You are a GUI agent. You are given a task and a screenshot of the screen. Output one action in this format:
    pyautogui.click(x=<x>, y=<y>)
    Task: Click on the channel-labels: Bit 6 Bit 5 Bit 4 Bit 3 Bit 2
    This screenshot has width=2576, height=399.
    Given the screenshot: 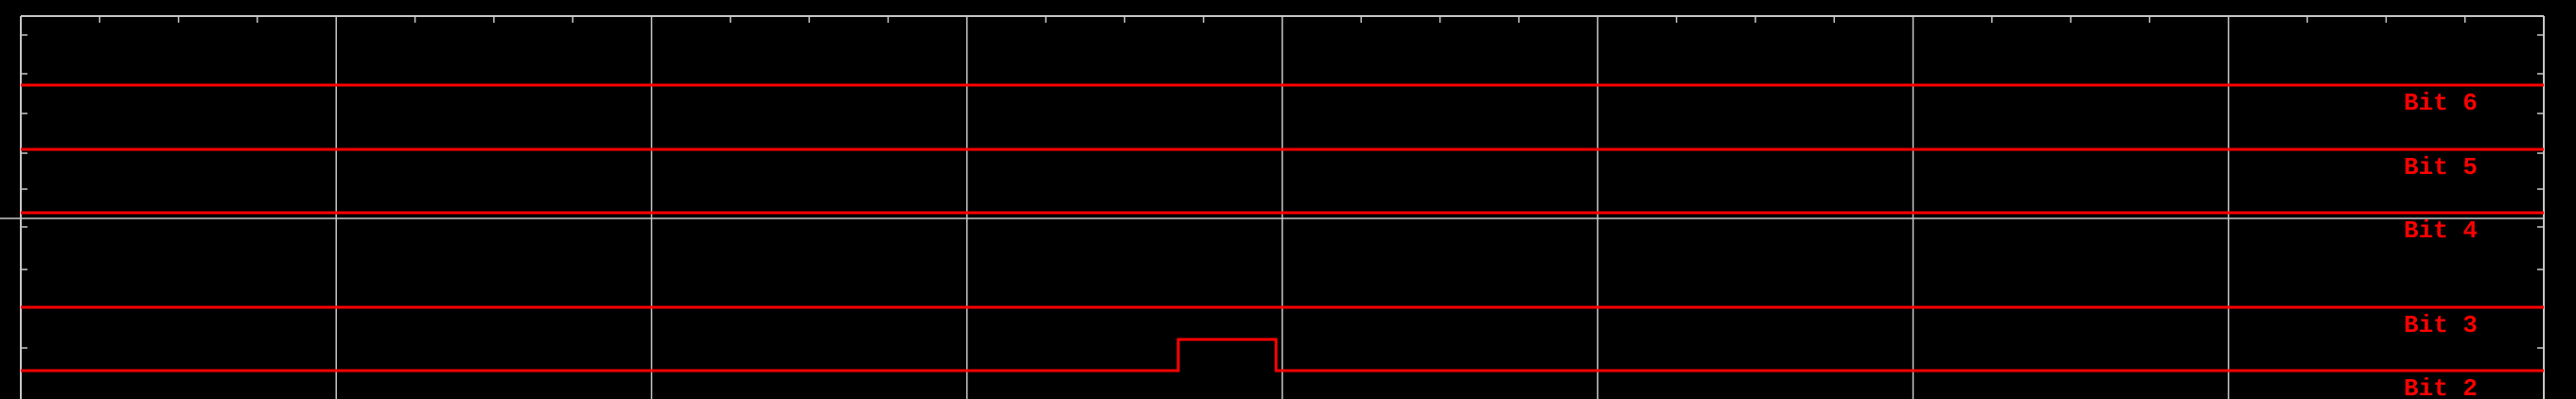 What is the action you would take?
    pyautogui.click(x=2441, y=244)
    